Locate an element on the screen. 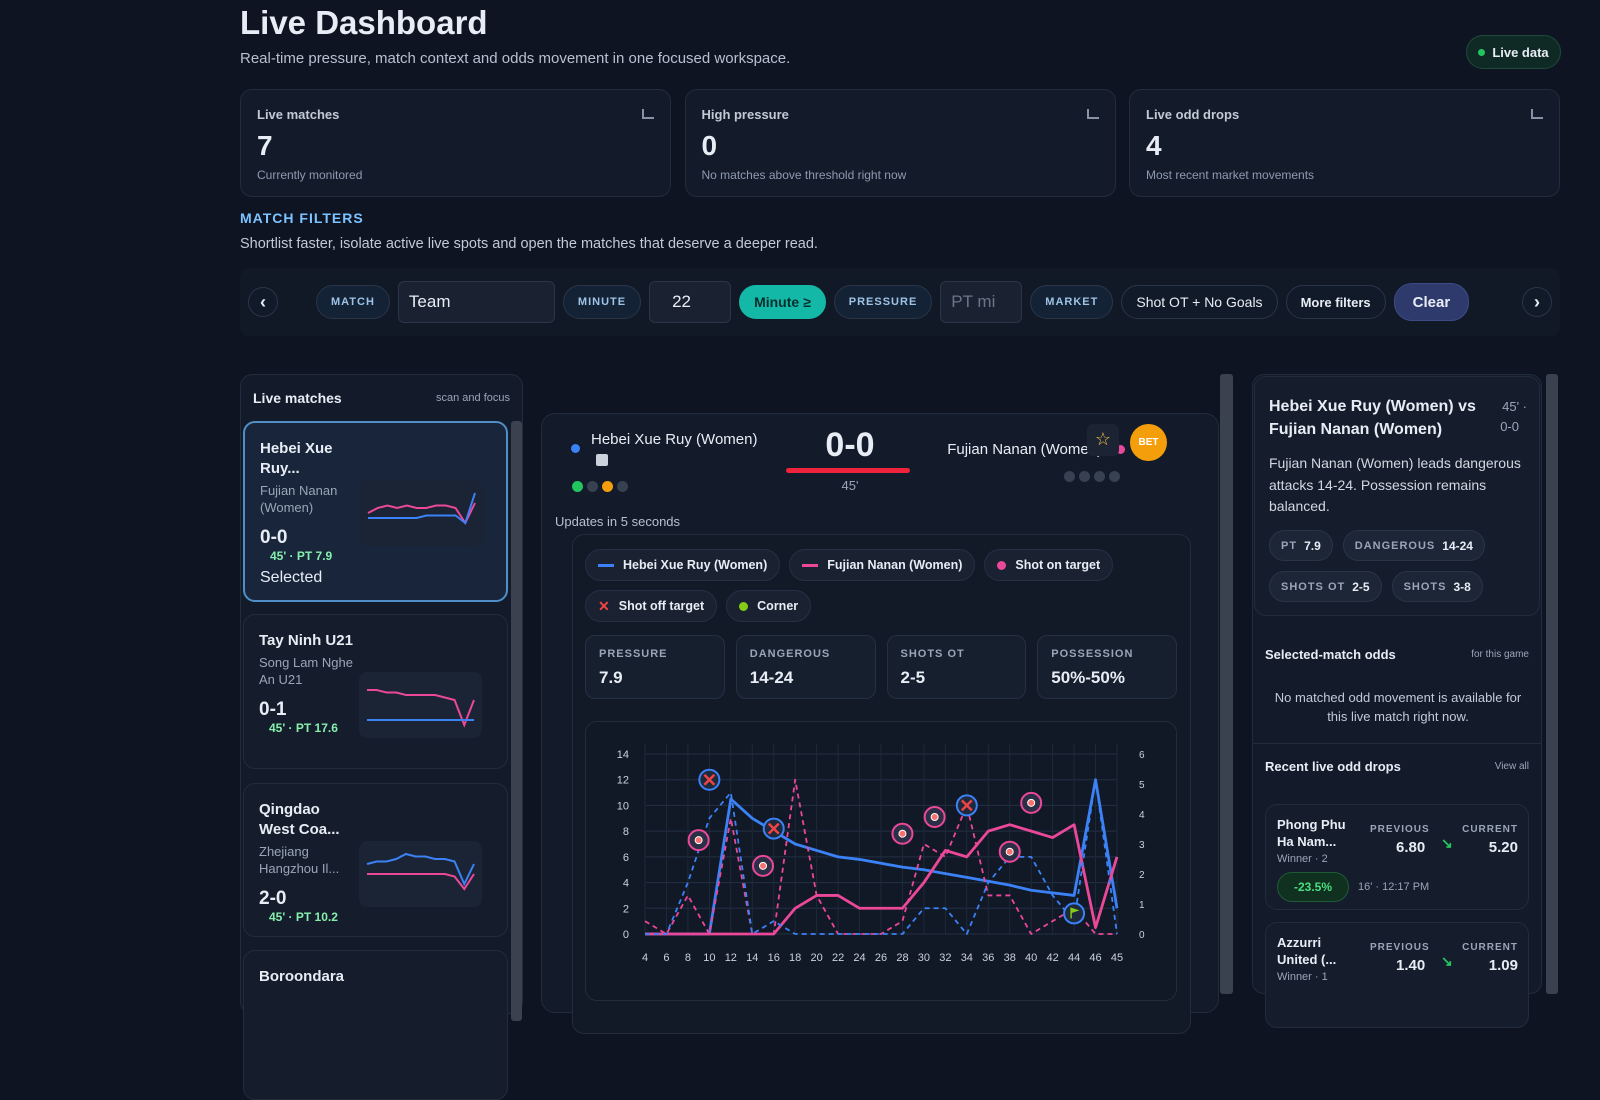 The height and width of the screenshot is (1100, 1600). y2-tick-label: 0 is located at coordinates (1142, 935).